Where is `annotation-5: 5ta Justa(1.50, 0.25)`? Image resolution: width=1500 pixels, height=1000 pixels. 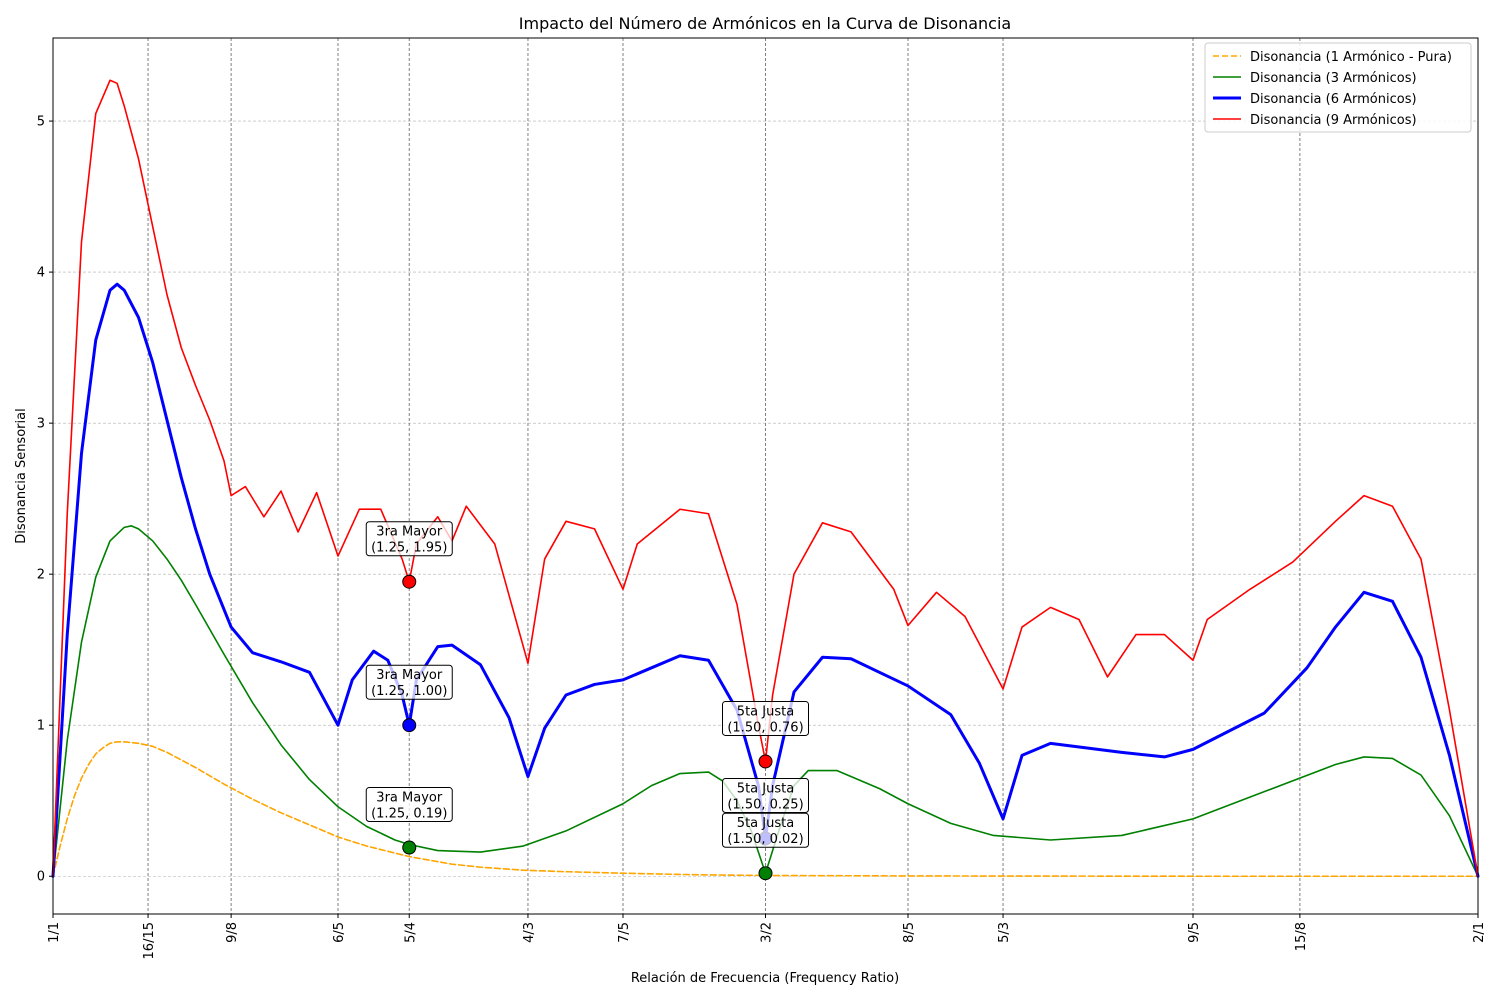 annotation-5: 5ta Justa(1.50, 0.25) is located at coordinates (765, 795).